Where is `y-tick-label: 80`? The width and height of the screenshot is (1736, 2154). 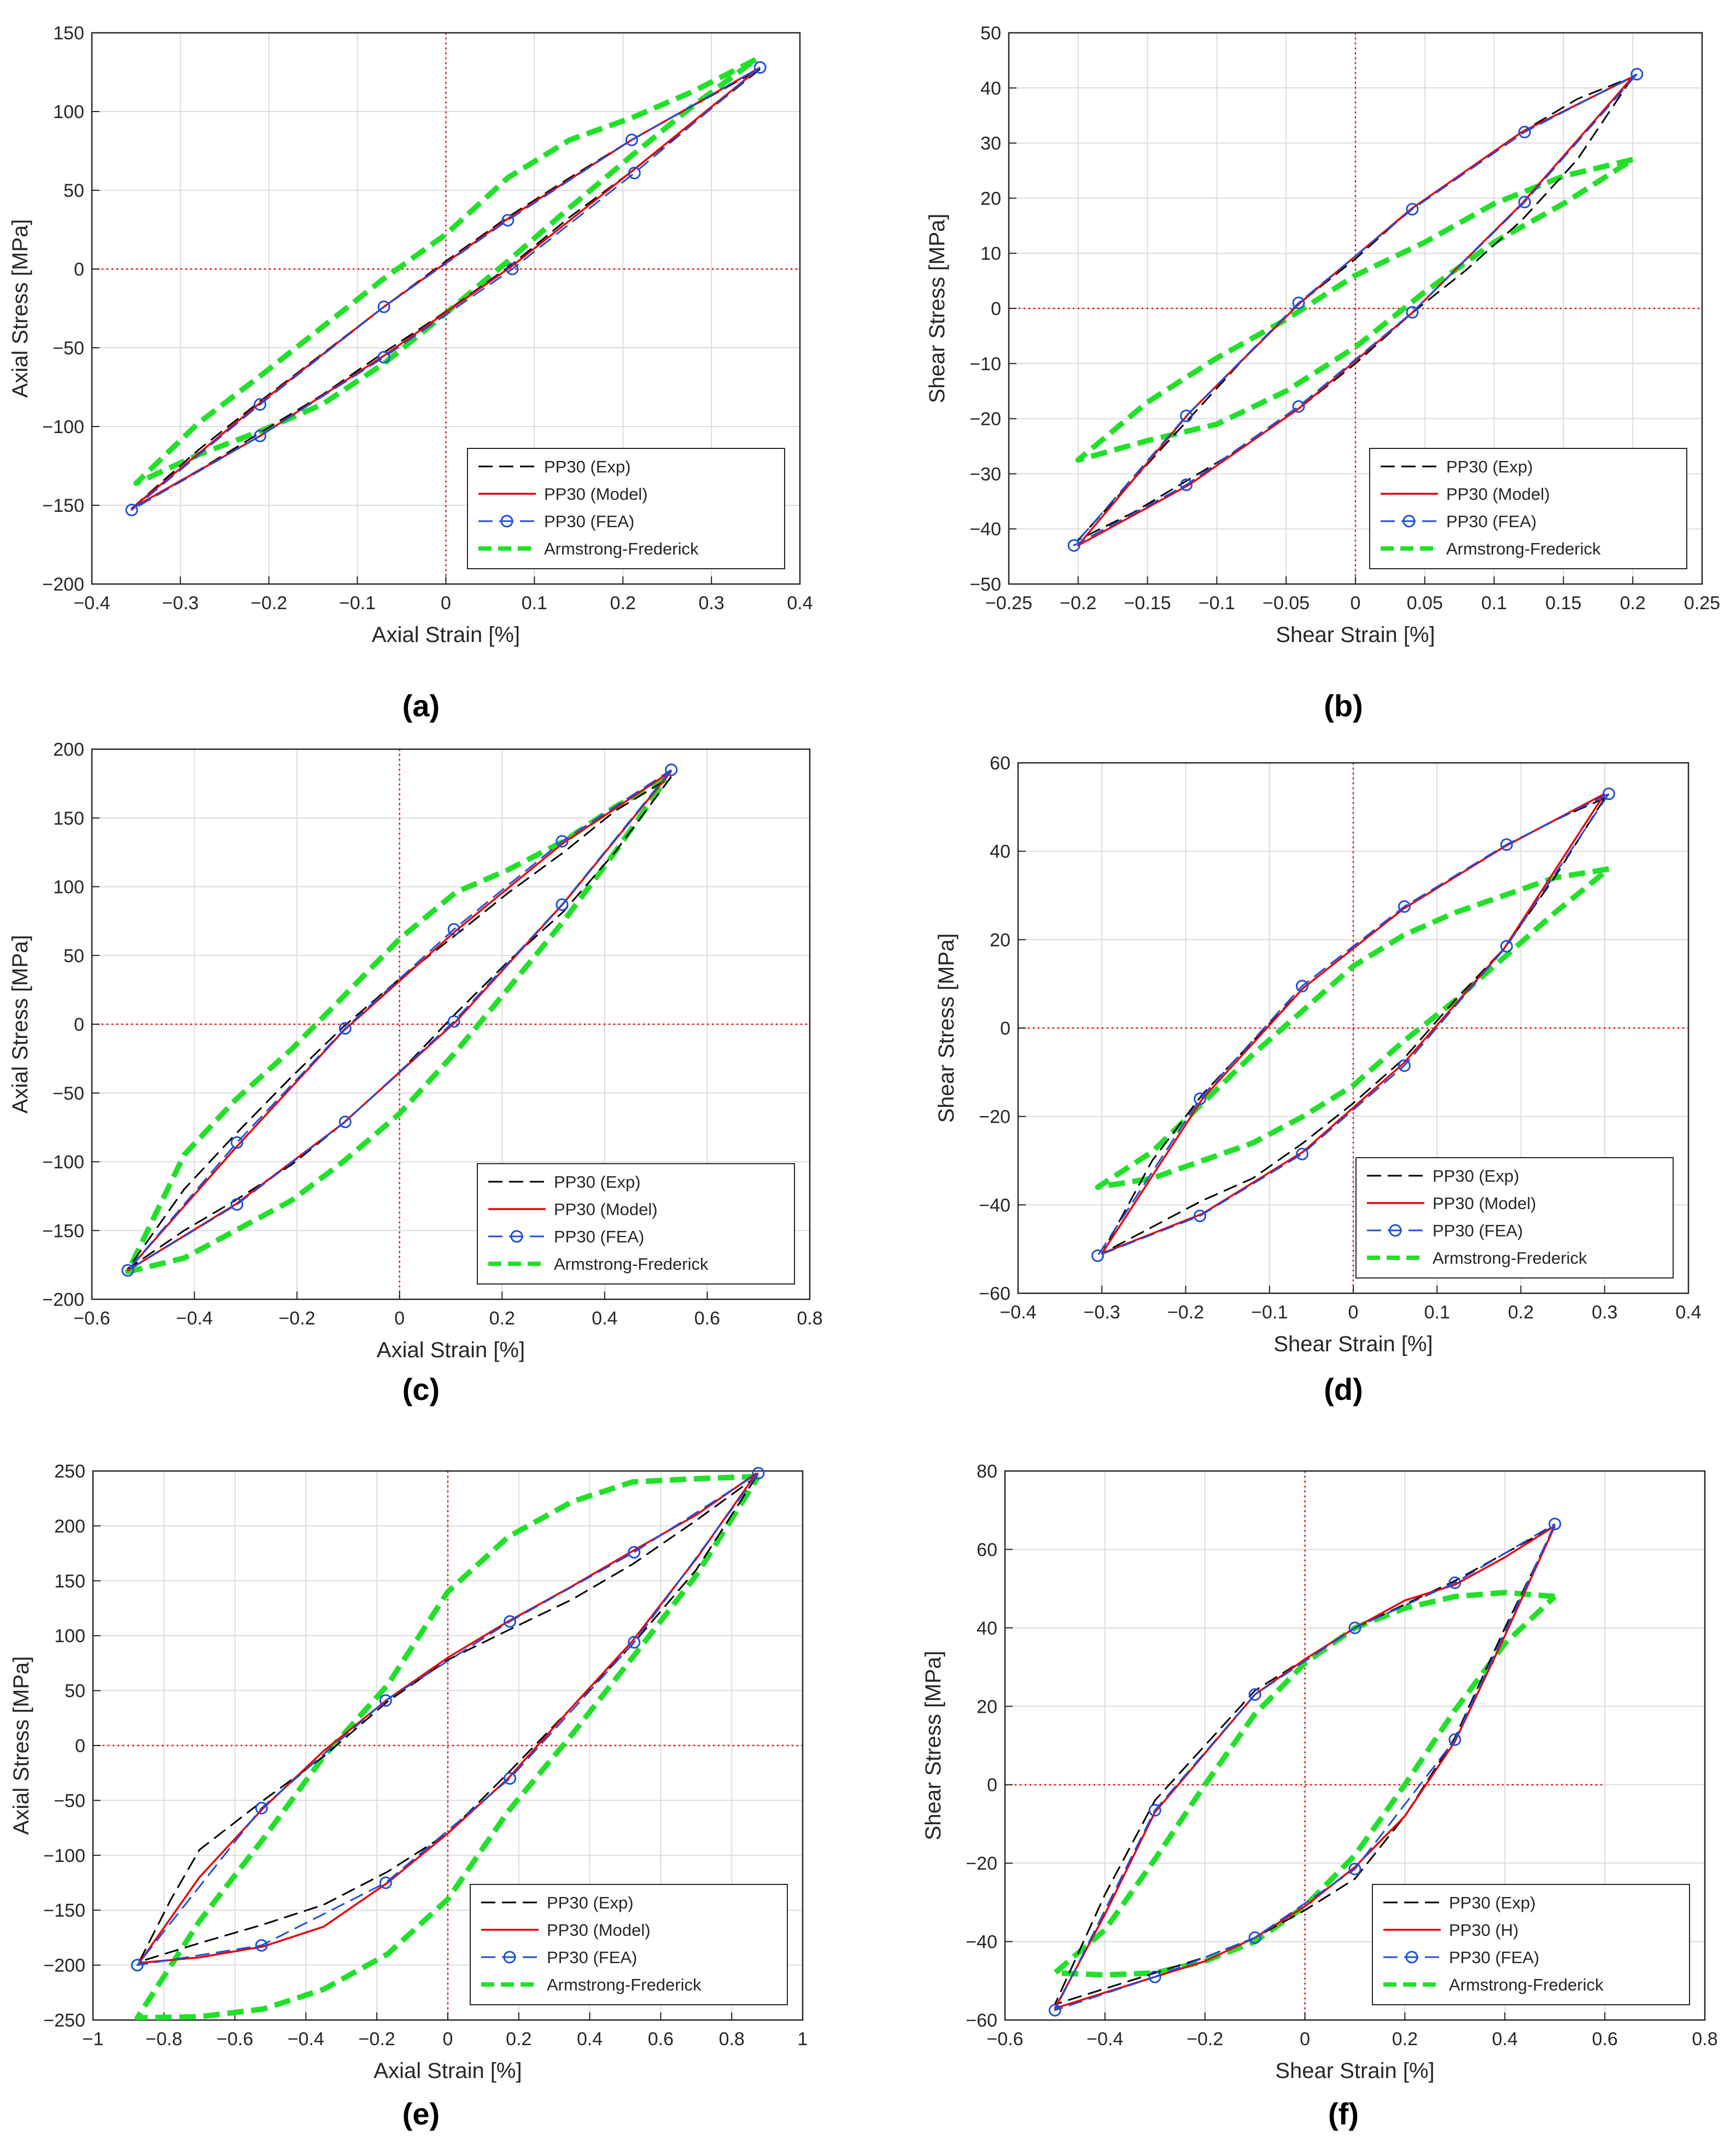
y-tick-label: 80 is located at coordinates (987, 1471).